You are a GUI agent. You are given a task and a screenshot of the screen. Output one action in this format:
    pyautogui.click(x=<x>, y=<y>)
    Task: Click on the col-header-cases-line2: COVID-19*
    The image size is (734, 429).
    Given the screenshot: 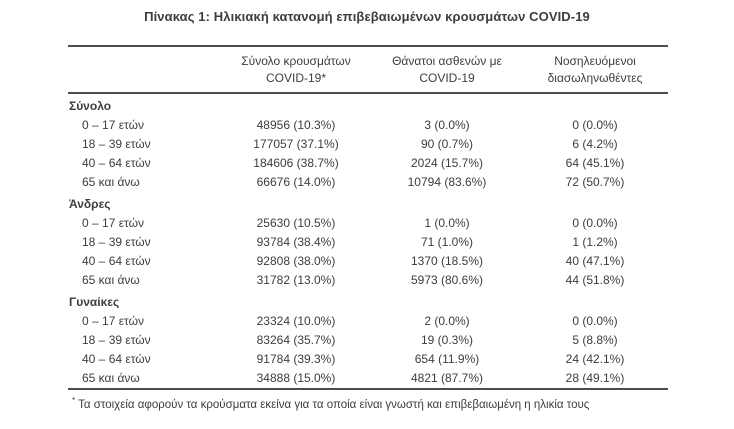 What is the action you would take?
    pyautogui.click(x=296, y=78)
    